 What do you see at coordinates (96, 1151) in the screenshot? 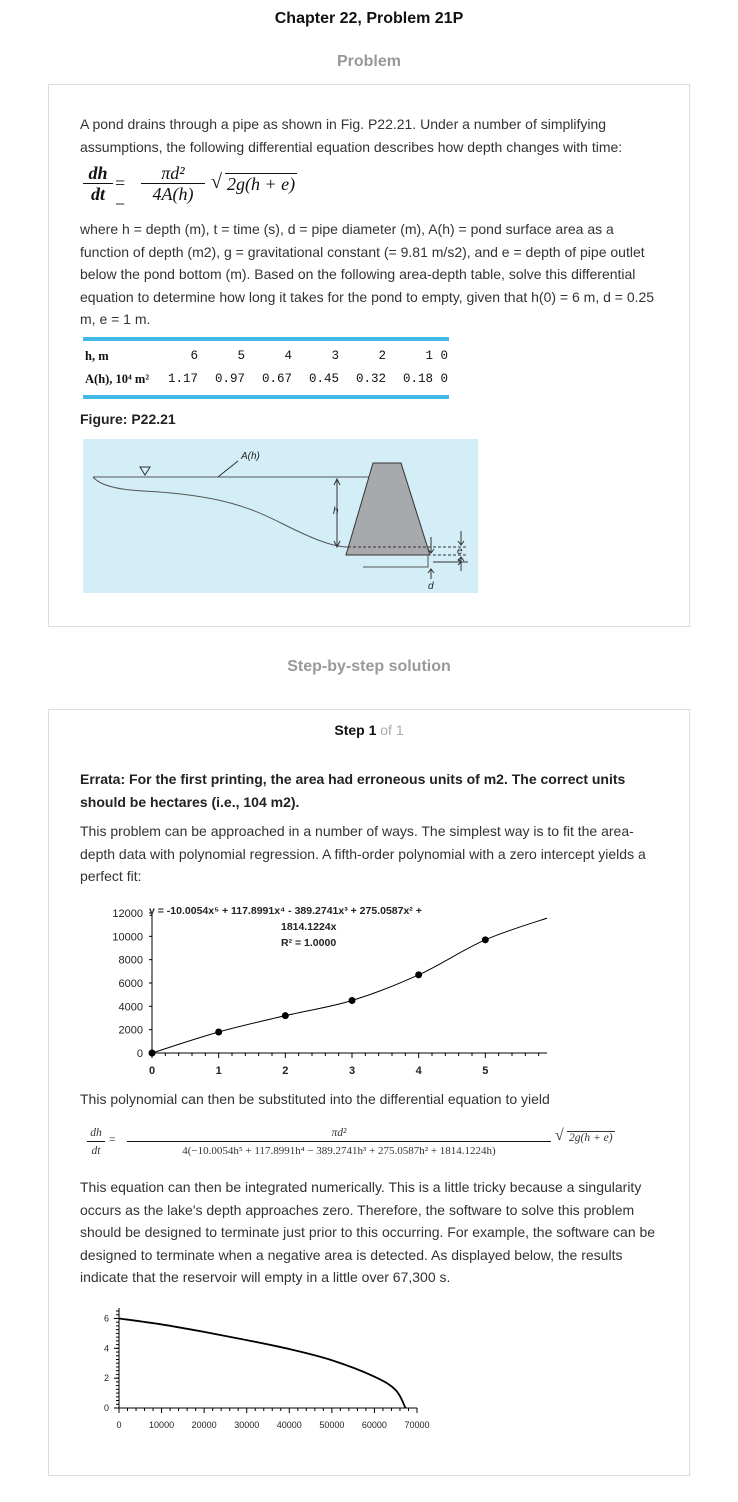
I see `eq2-lhs-den: dt` at bounding box center [96, 1151].